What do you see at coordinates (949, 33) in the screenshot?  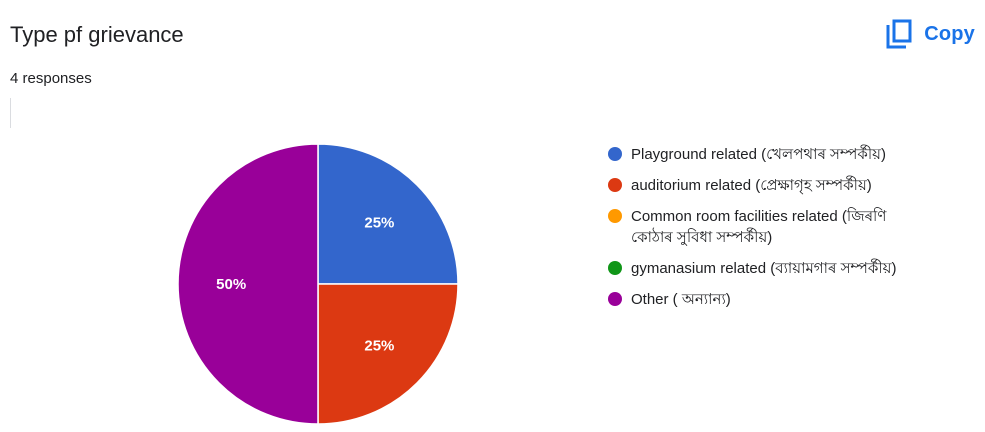 I see `copy-label: Copy` at bounding box center [949, 33].